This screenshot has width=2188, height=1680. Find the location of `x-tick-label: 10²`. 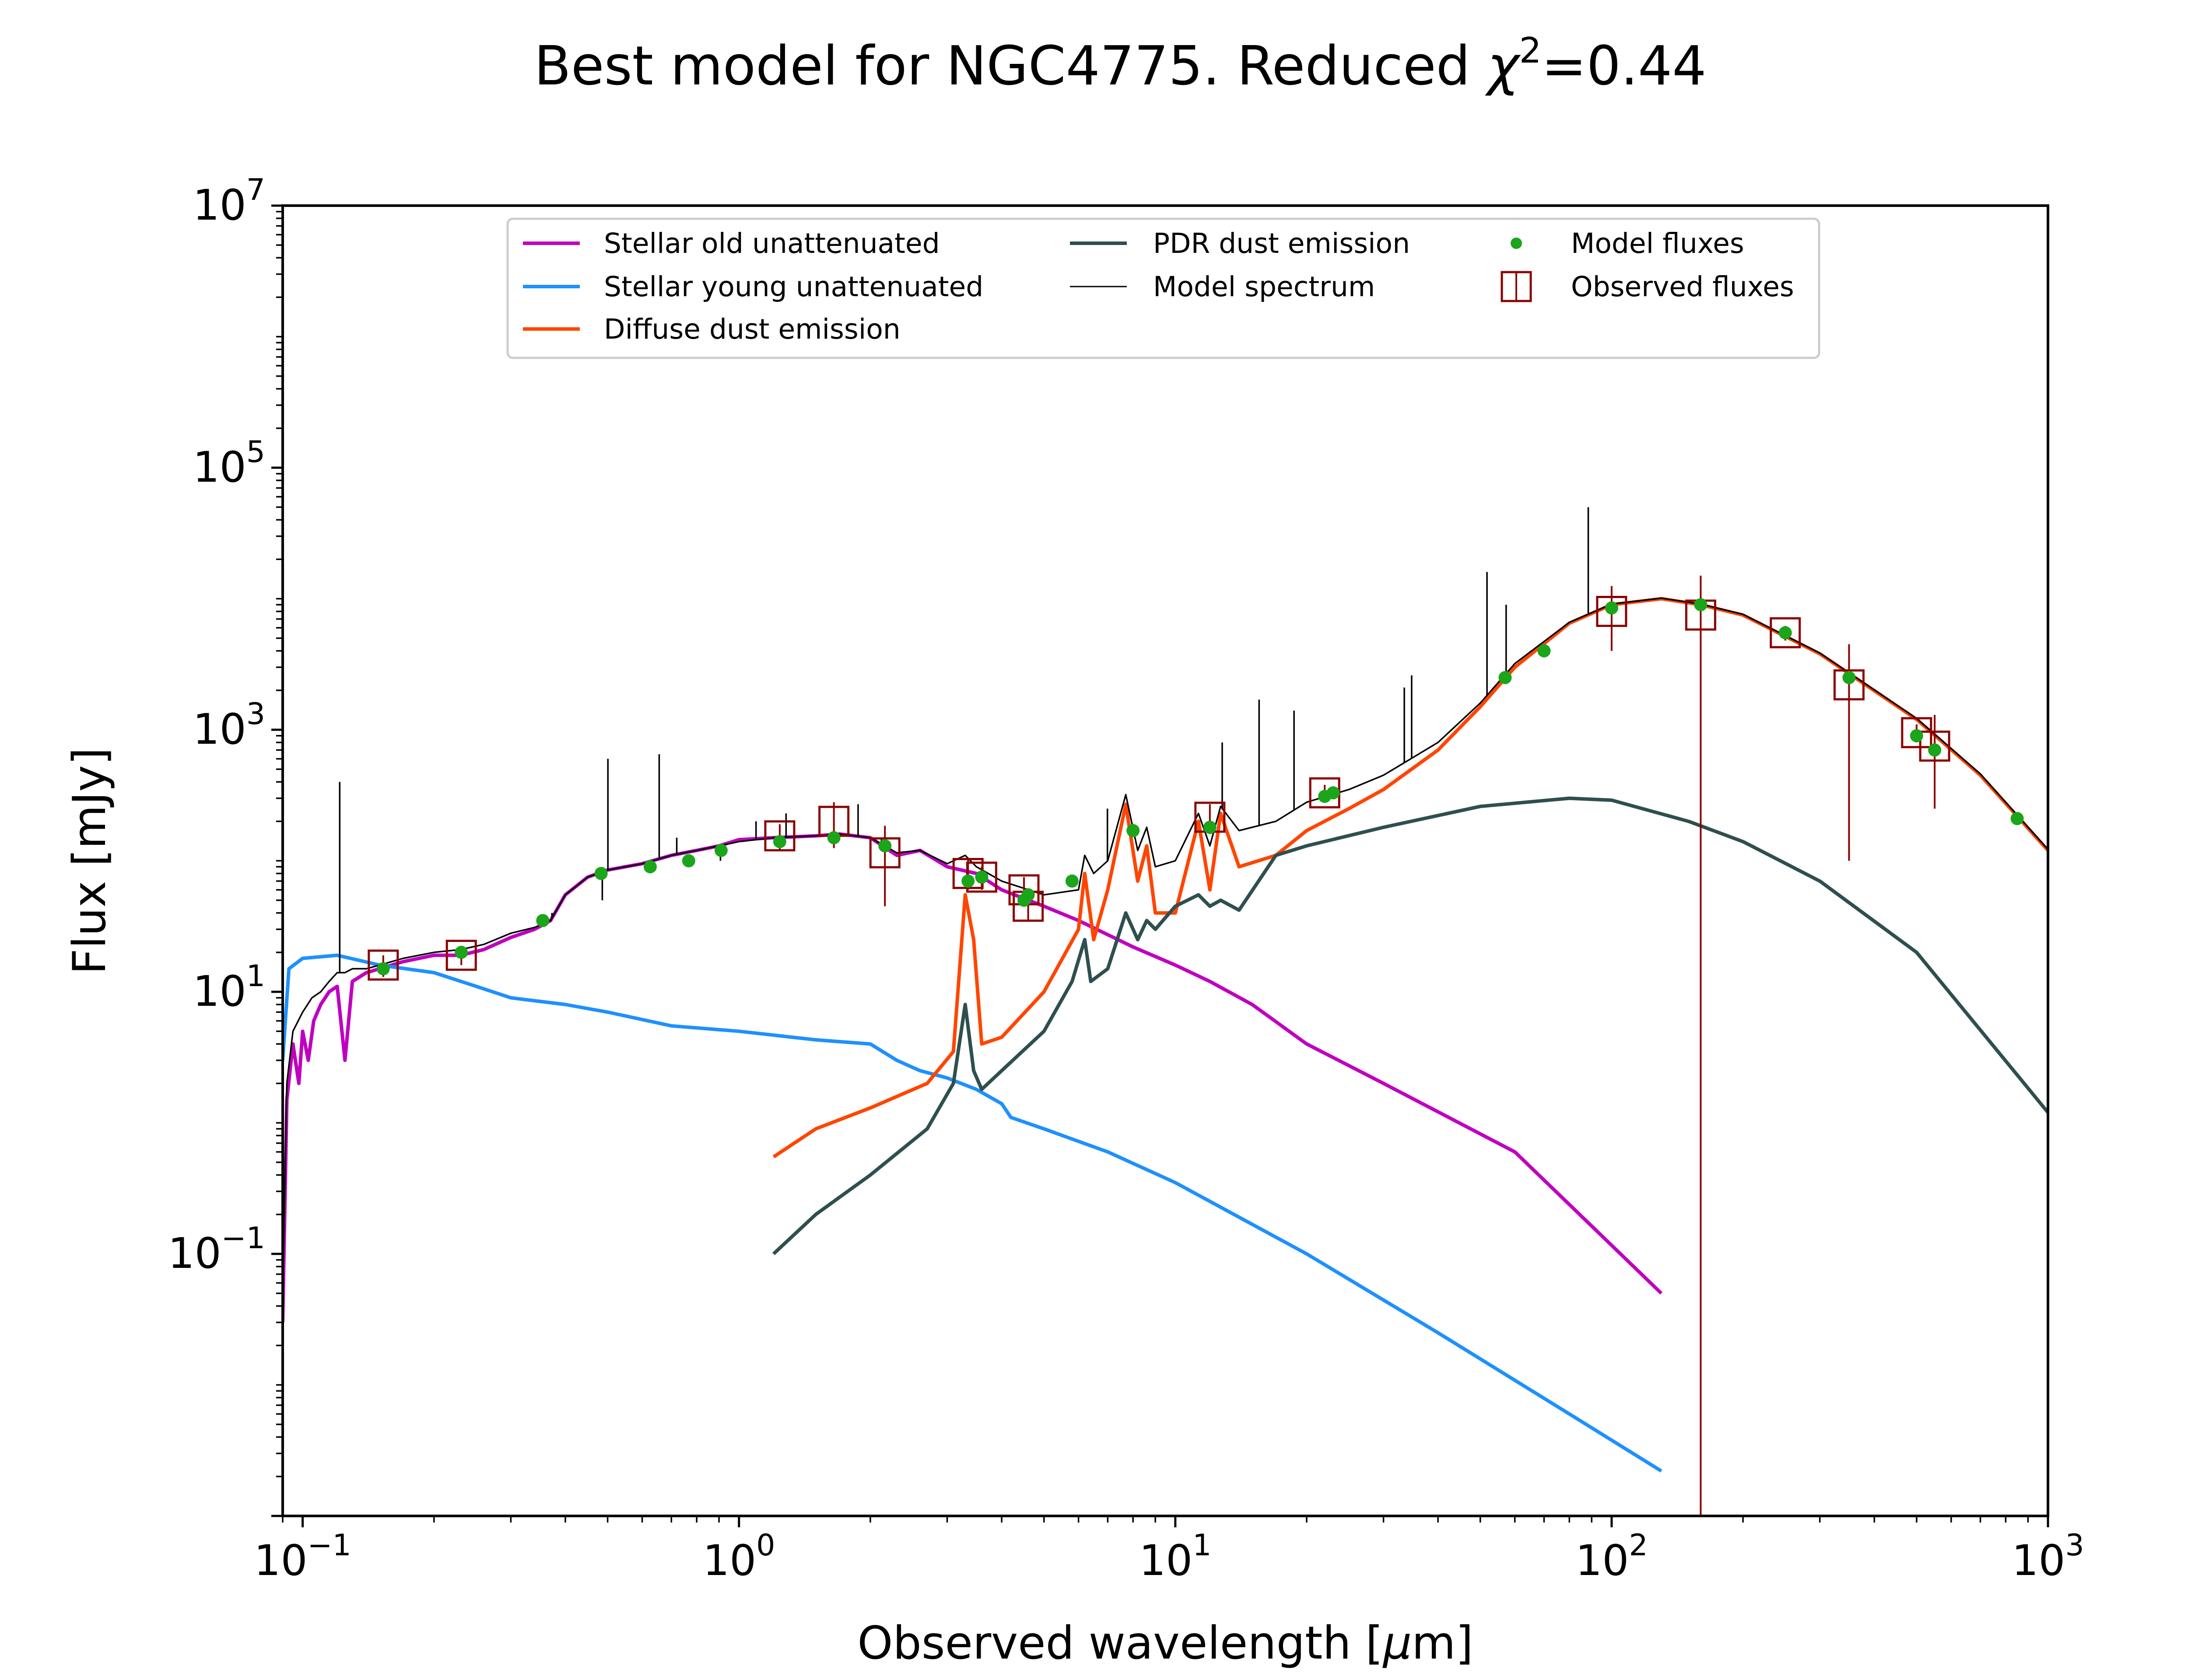

x-tick-label: 10² is located at coordinates (1611, 1556).